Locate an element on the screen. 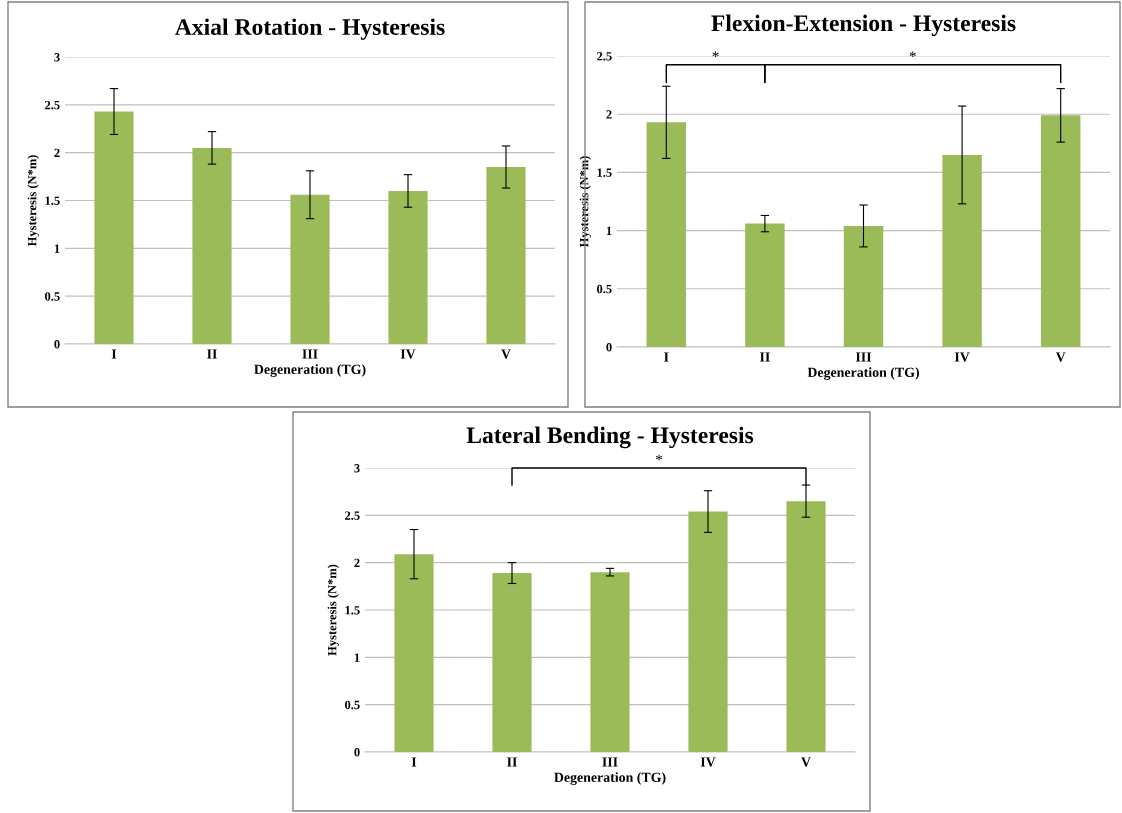  chart-title: Flexion-Extension - Hysteresis is located at coordinates (863, 25).